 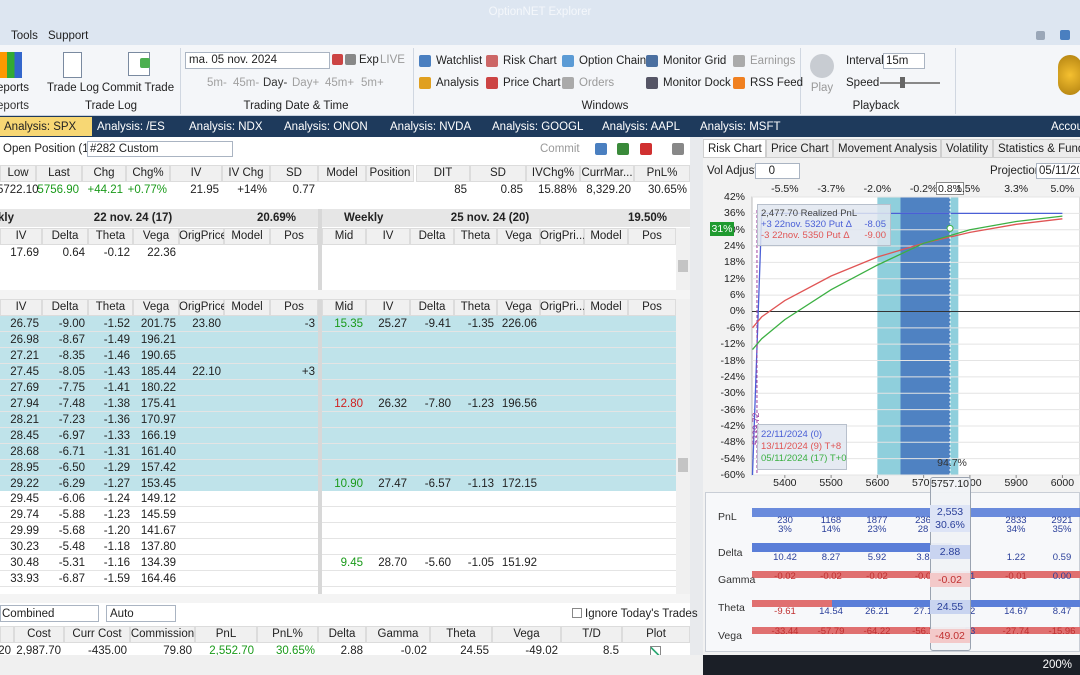 I want to click on chain-iv: 20.69%, so click(x=276, y=218).